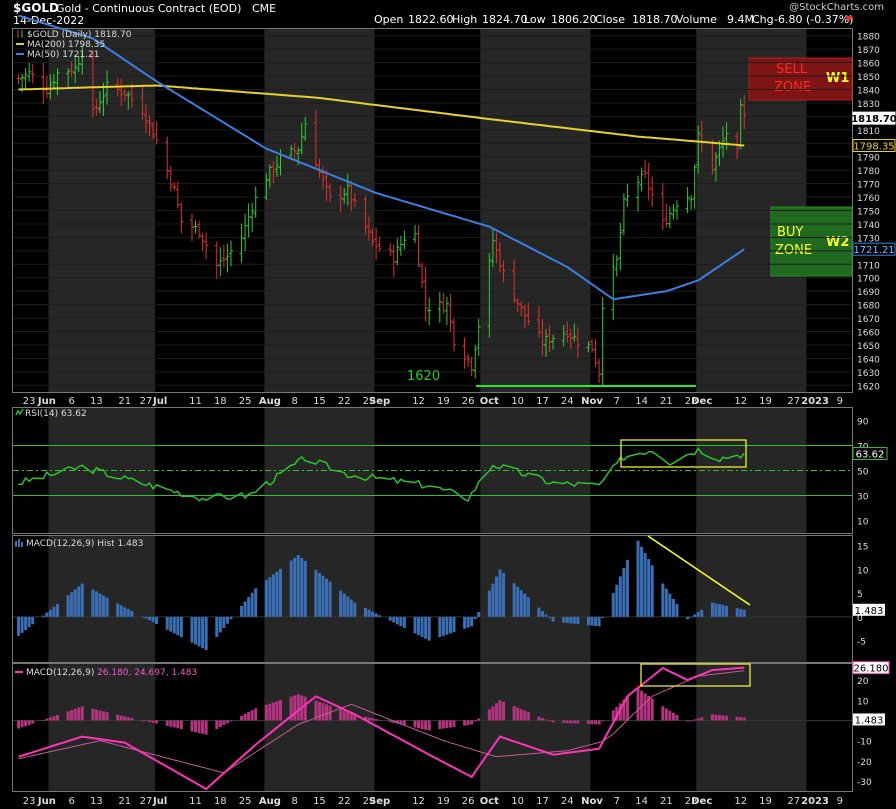 The height and width of the screenshot is (809, 896). What do you see at coordinates (36, 8) in the screenshot?
I see `symbol: $GOLD` at bounding box center [36, 8].